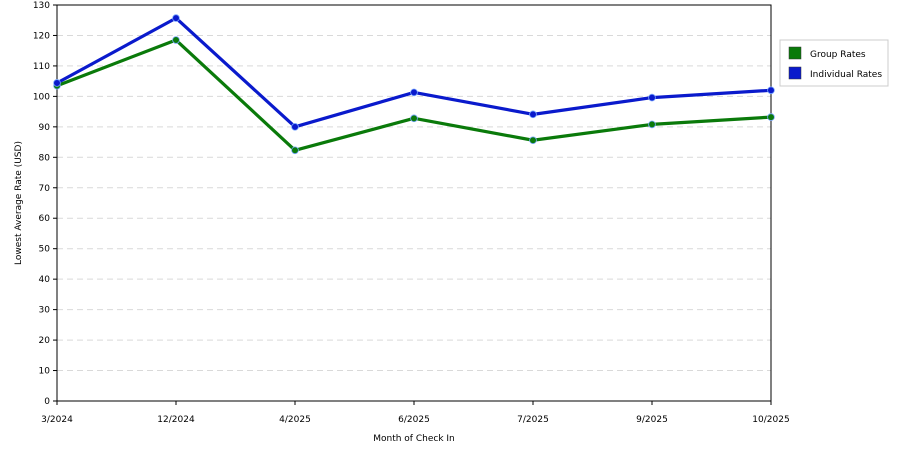  What do you see at coordinates (45, 128) in the screenshot?
I see `y-tick-label: 90` at bounding box center [45, 128].